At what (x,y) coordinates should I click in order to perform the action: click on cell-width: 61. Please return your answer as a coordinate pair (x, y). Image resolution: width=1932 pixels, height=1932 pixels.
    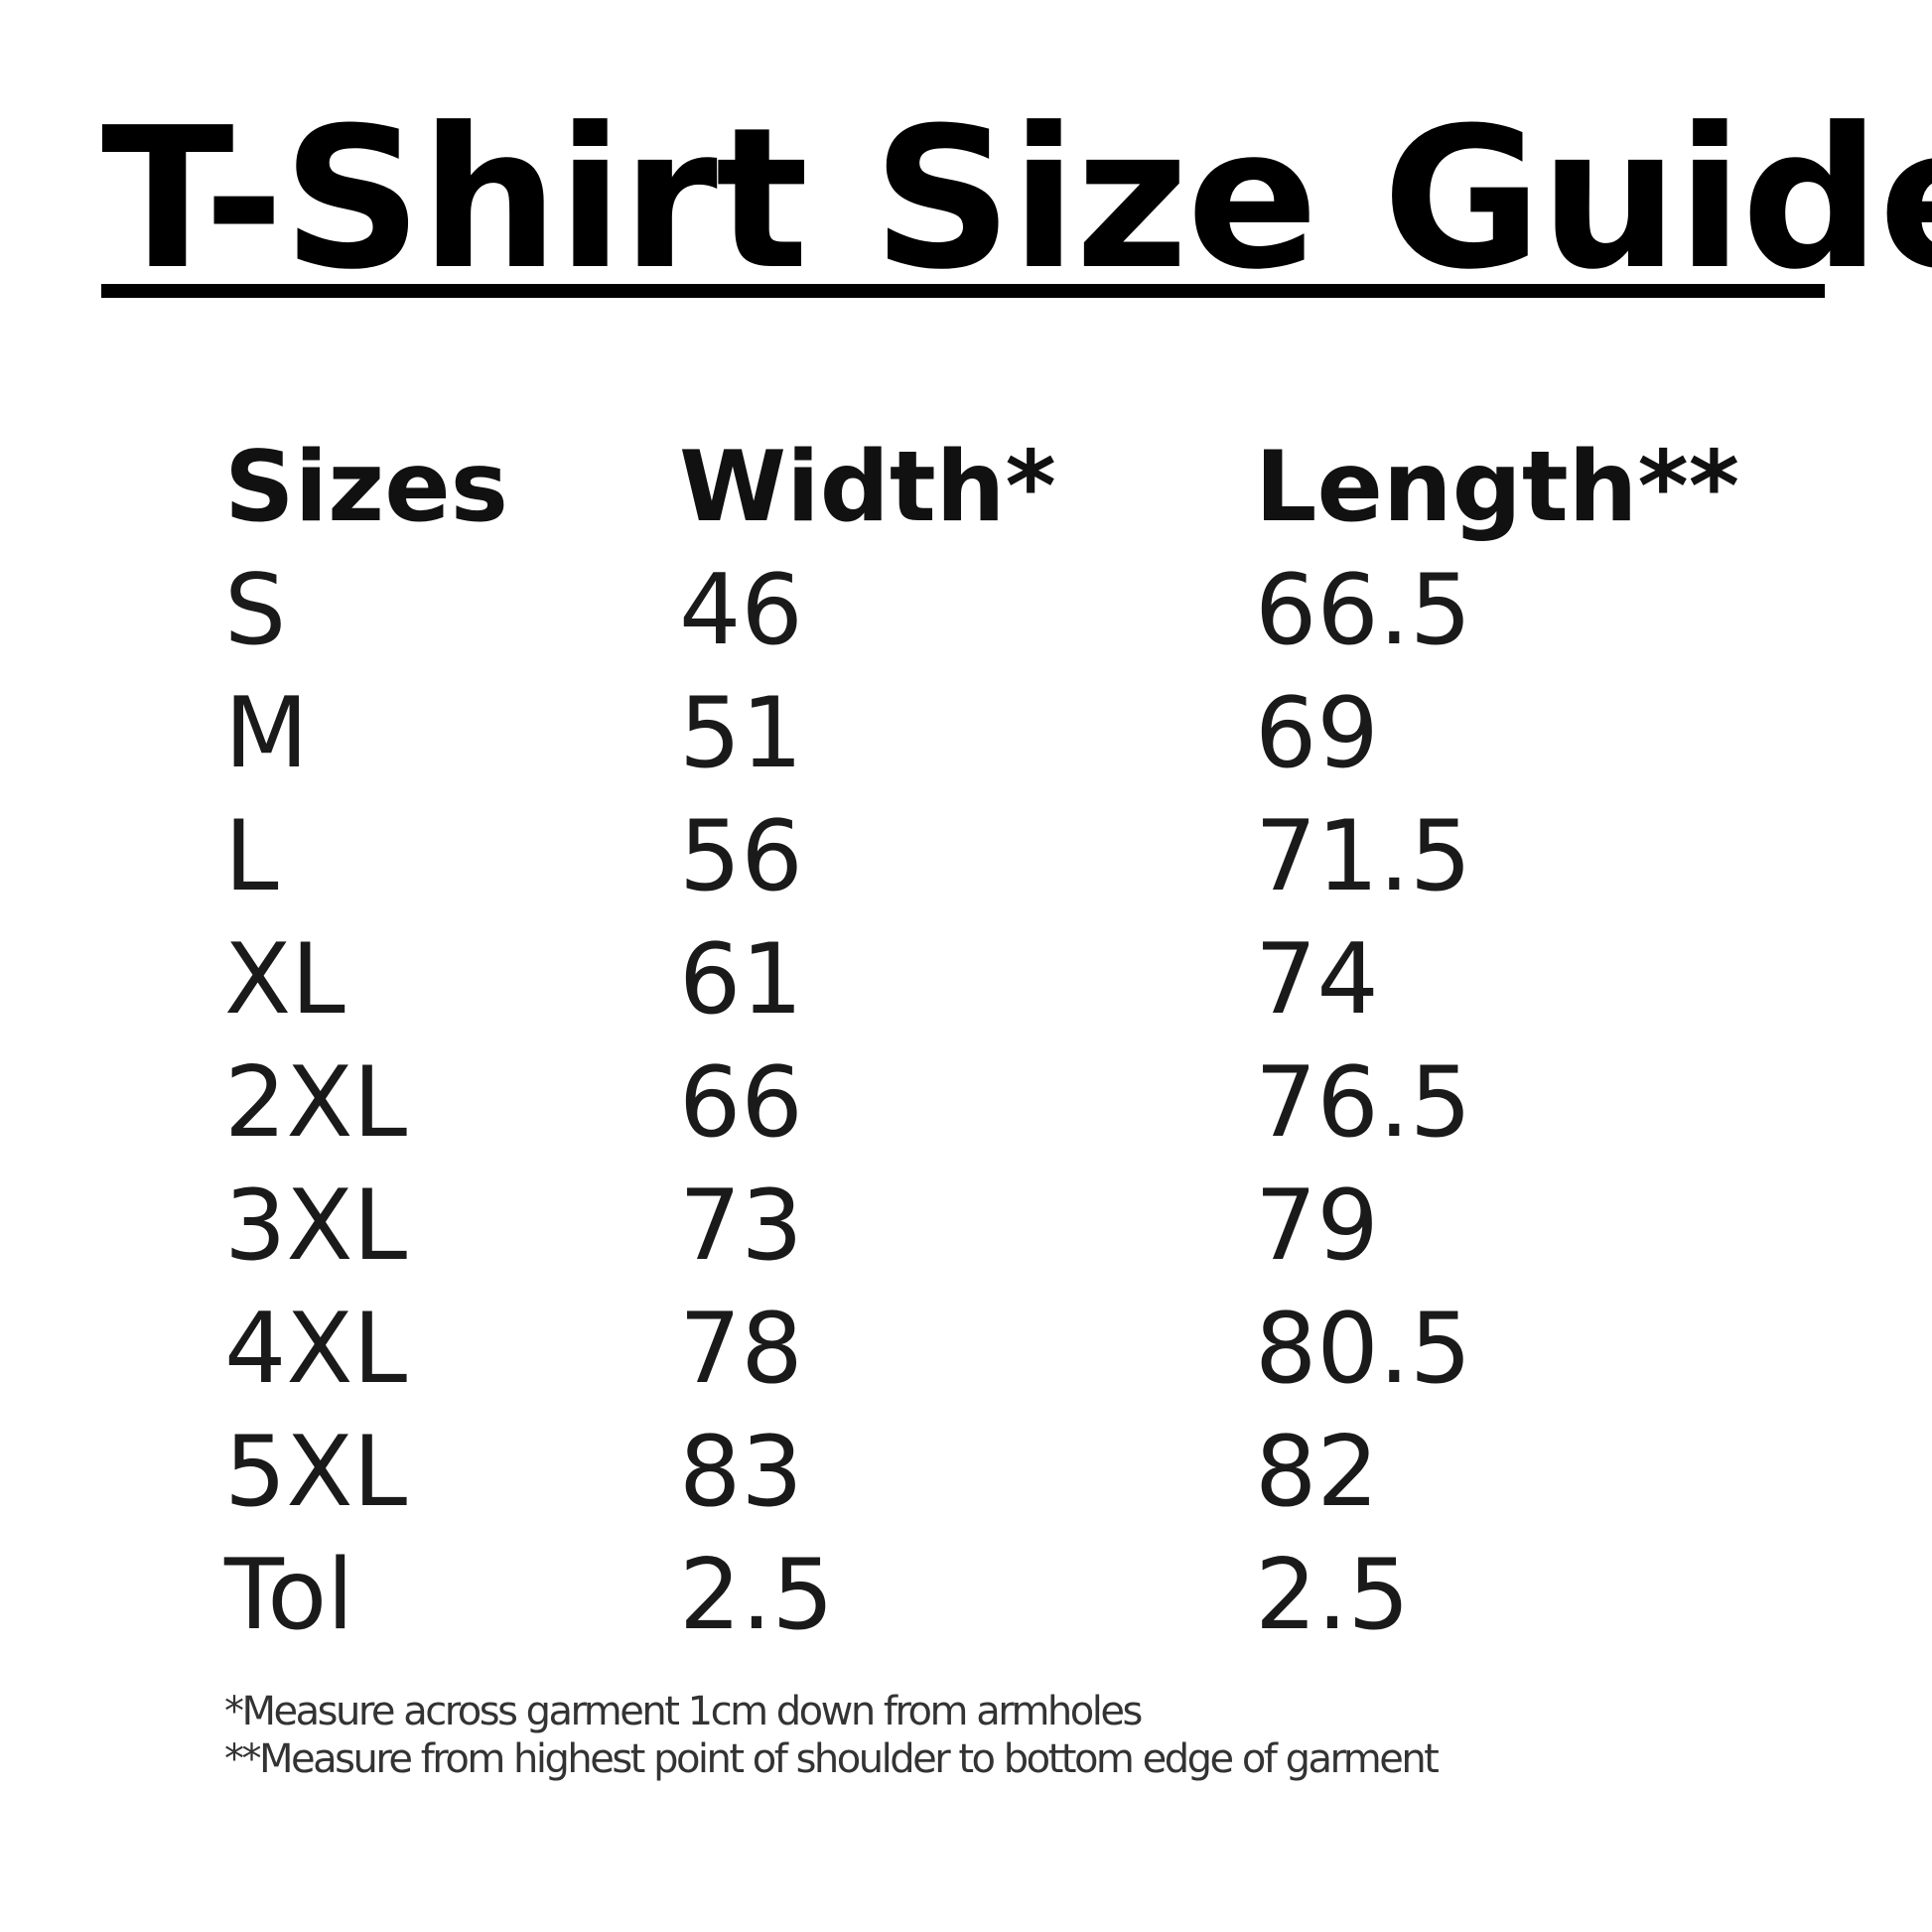
    Looking at the image, I should click on (741, 979).